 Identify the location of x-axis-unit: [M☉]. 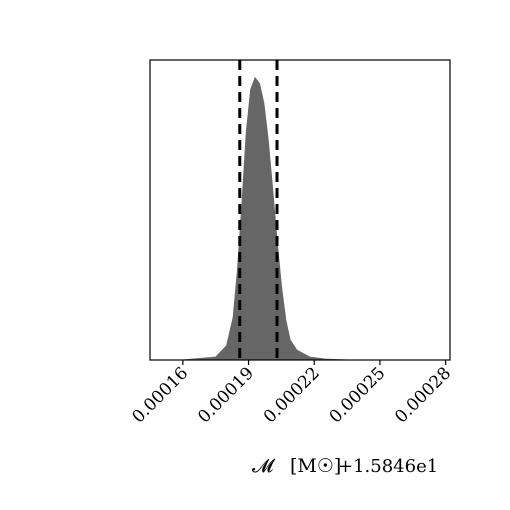
(315, 466).